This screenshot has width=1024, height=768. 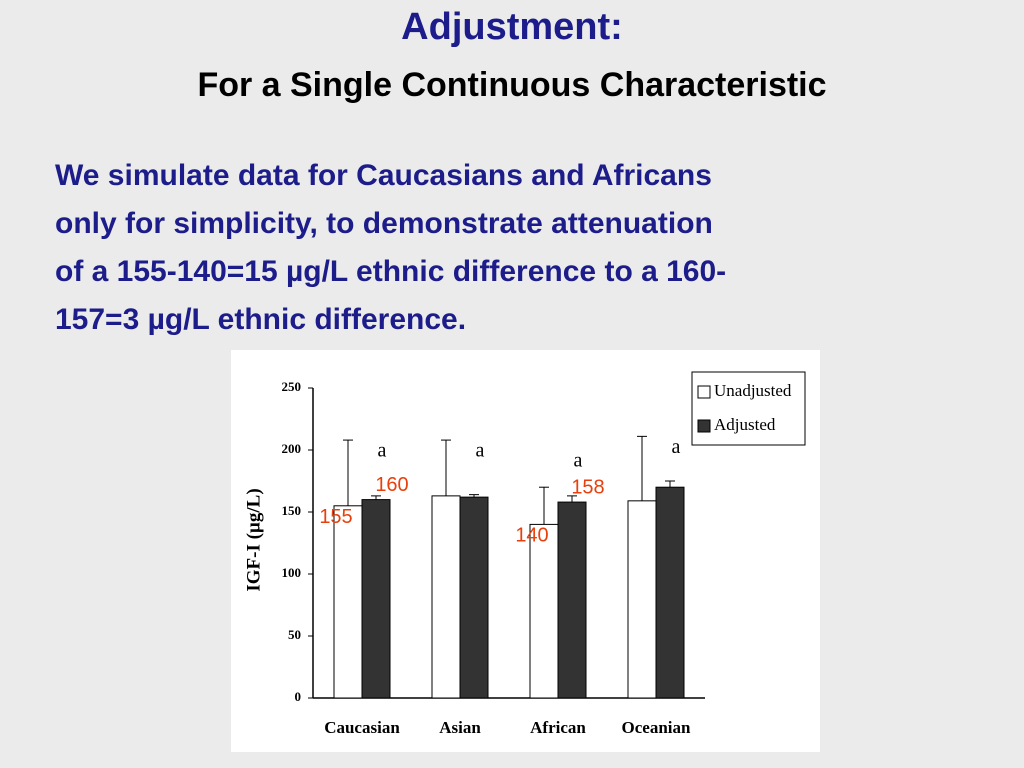 I want to click on slide-title: Adjustment:, so click(x=512, y=27).